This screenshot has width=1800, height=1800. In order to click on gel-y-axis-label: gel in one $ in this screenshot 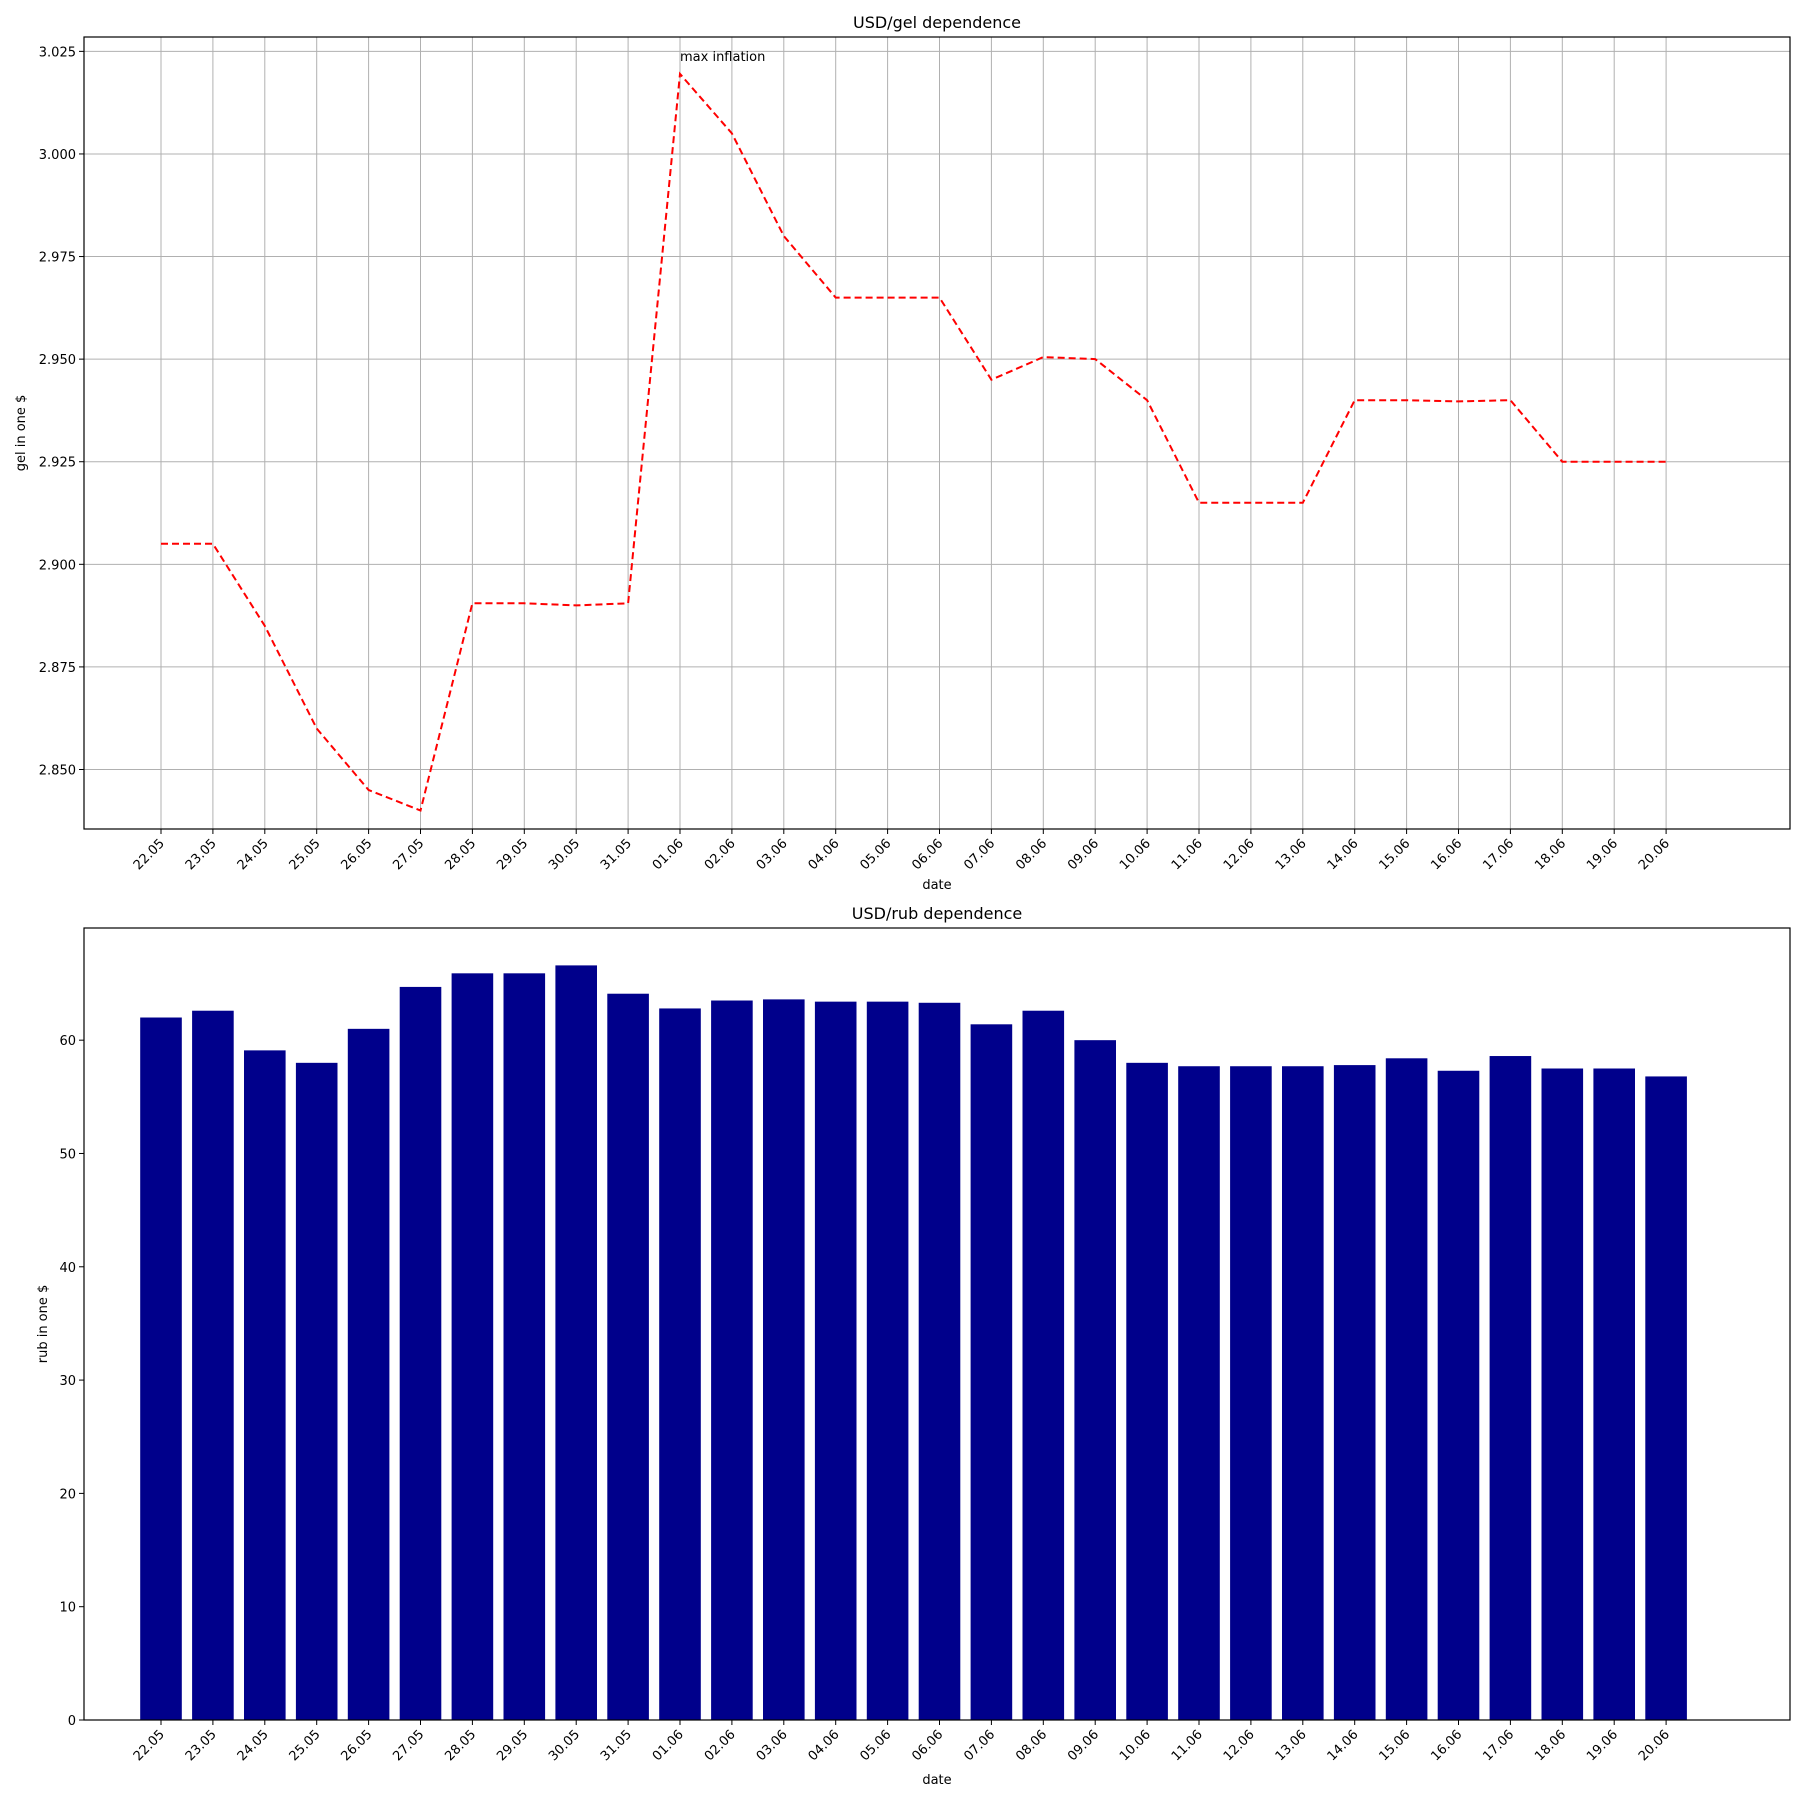, I will do `click(21, 433)`.